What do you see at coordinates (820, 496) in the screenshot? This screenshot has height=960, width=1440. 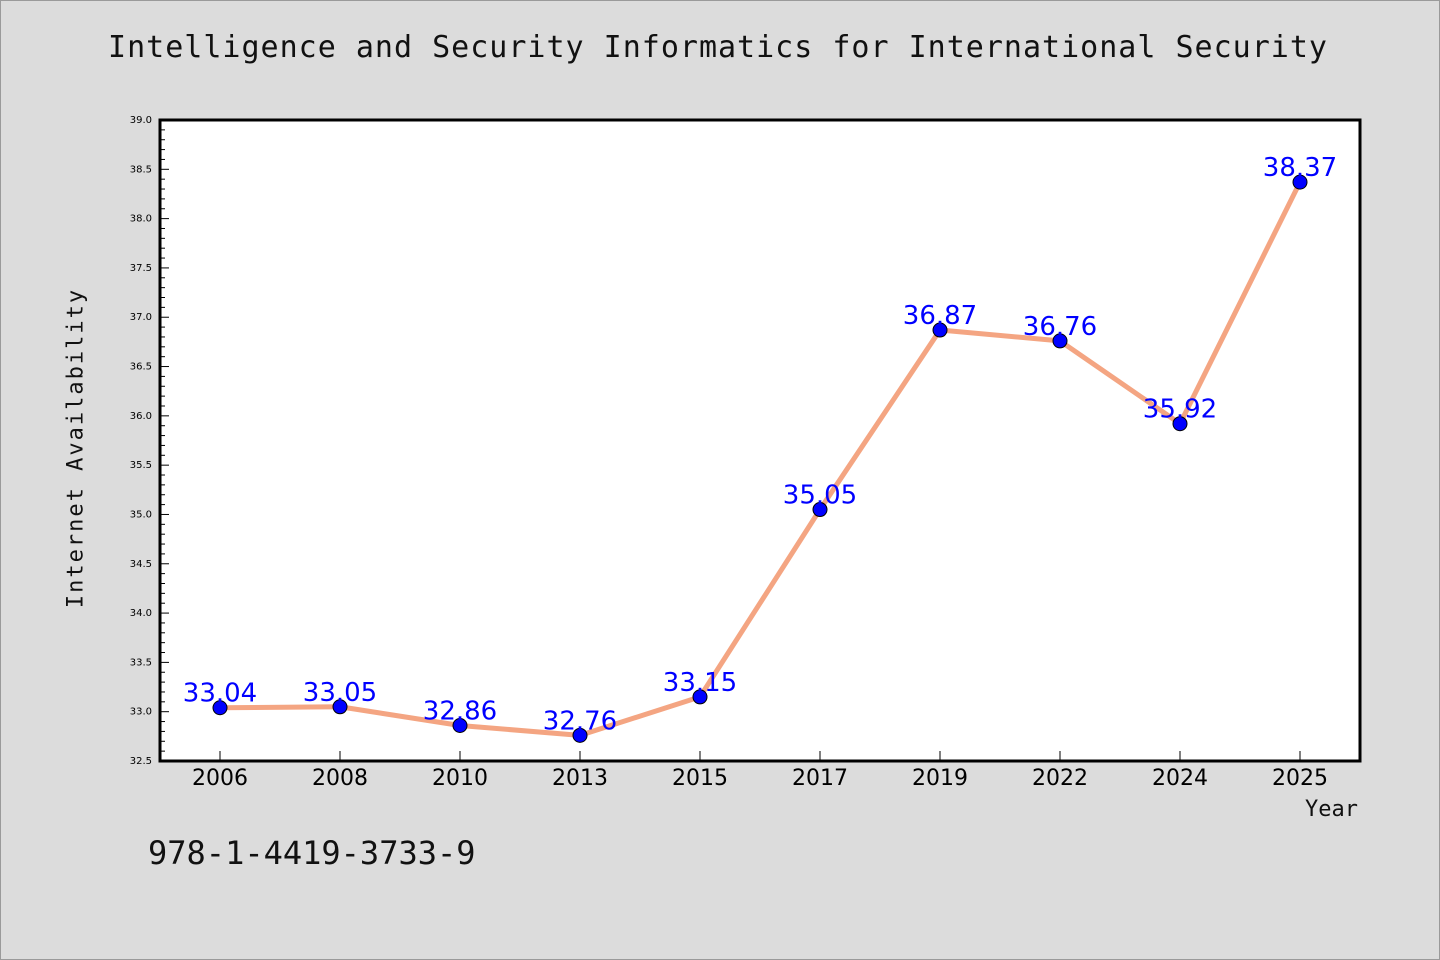 I see `data-label: 35.05` at bounding box center [820, 496].